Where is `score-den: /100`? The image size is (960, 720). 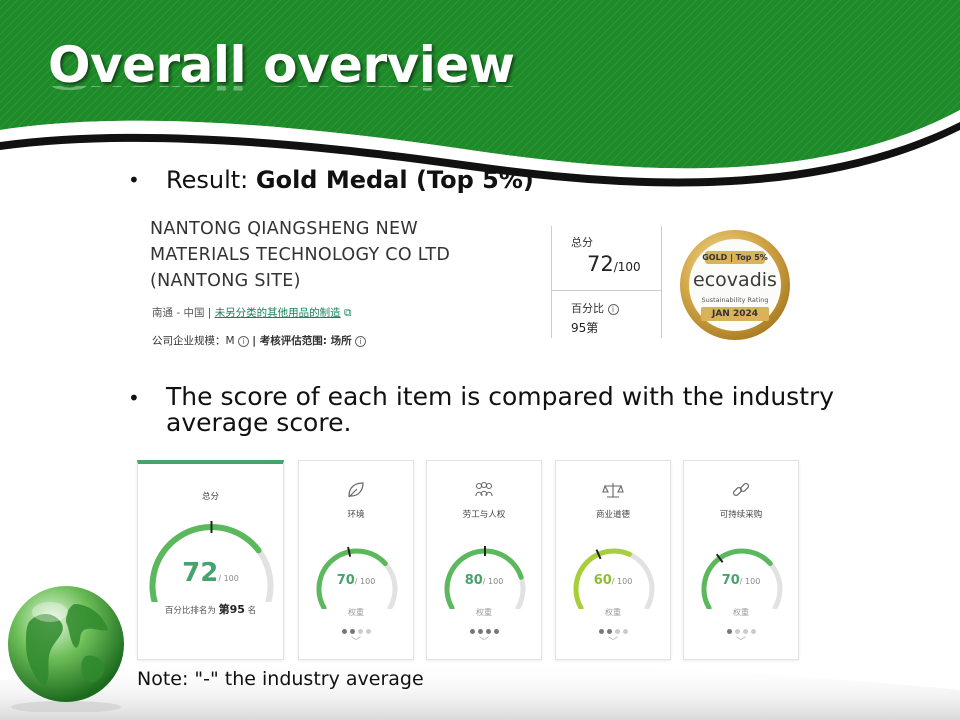 score-den: /100 is located at coordinates (627, 267).